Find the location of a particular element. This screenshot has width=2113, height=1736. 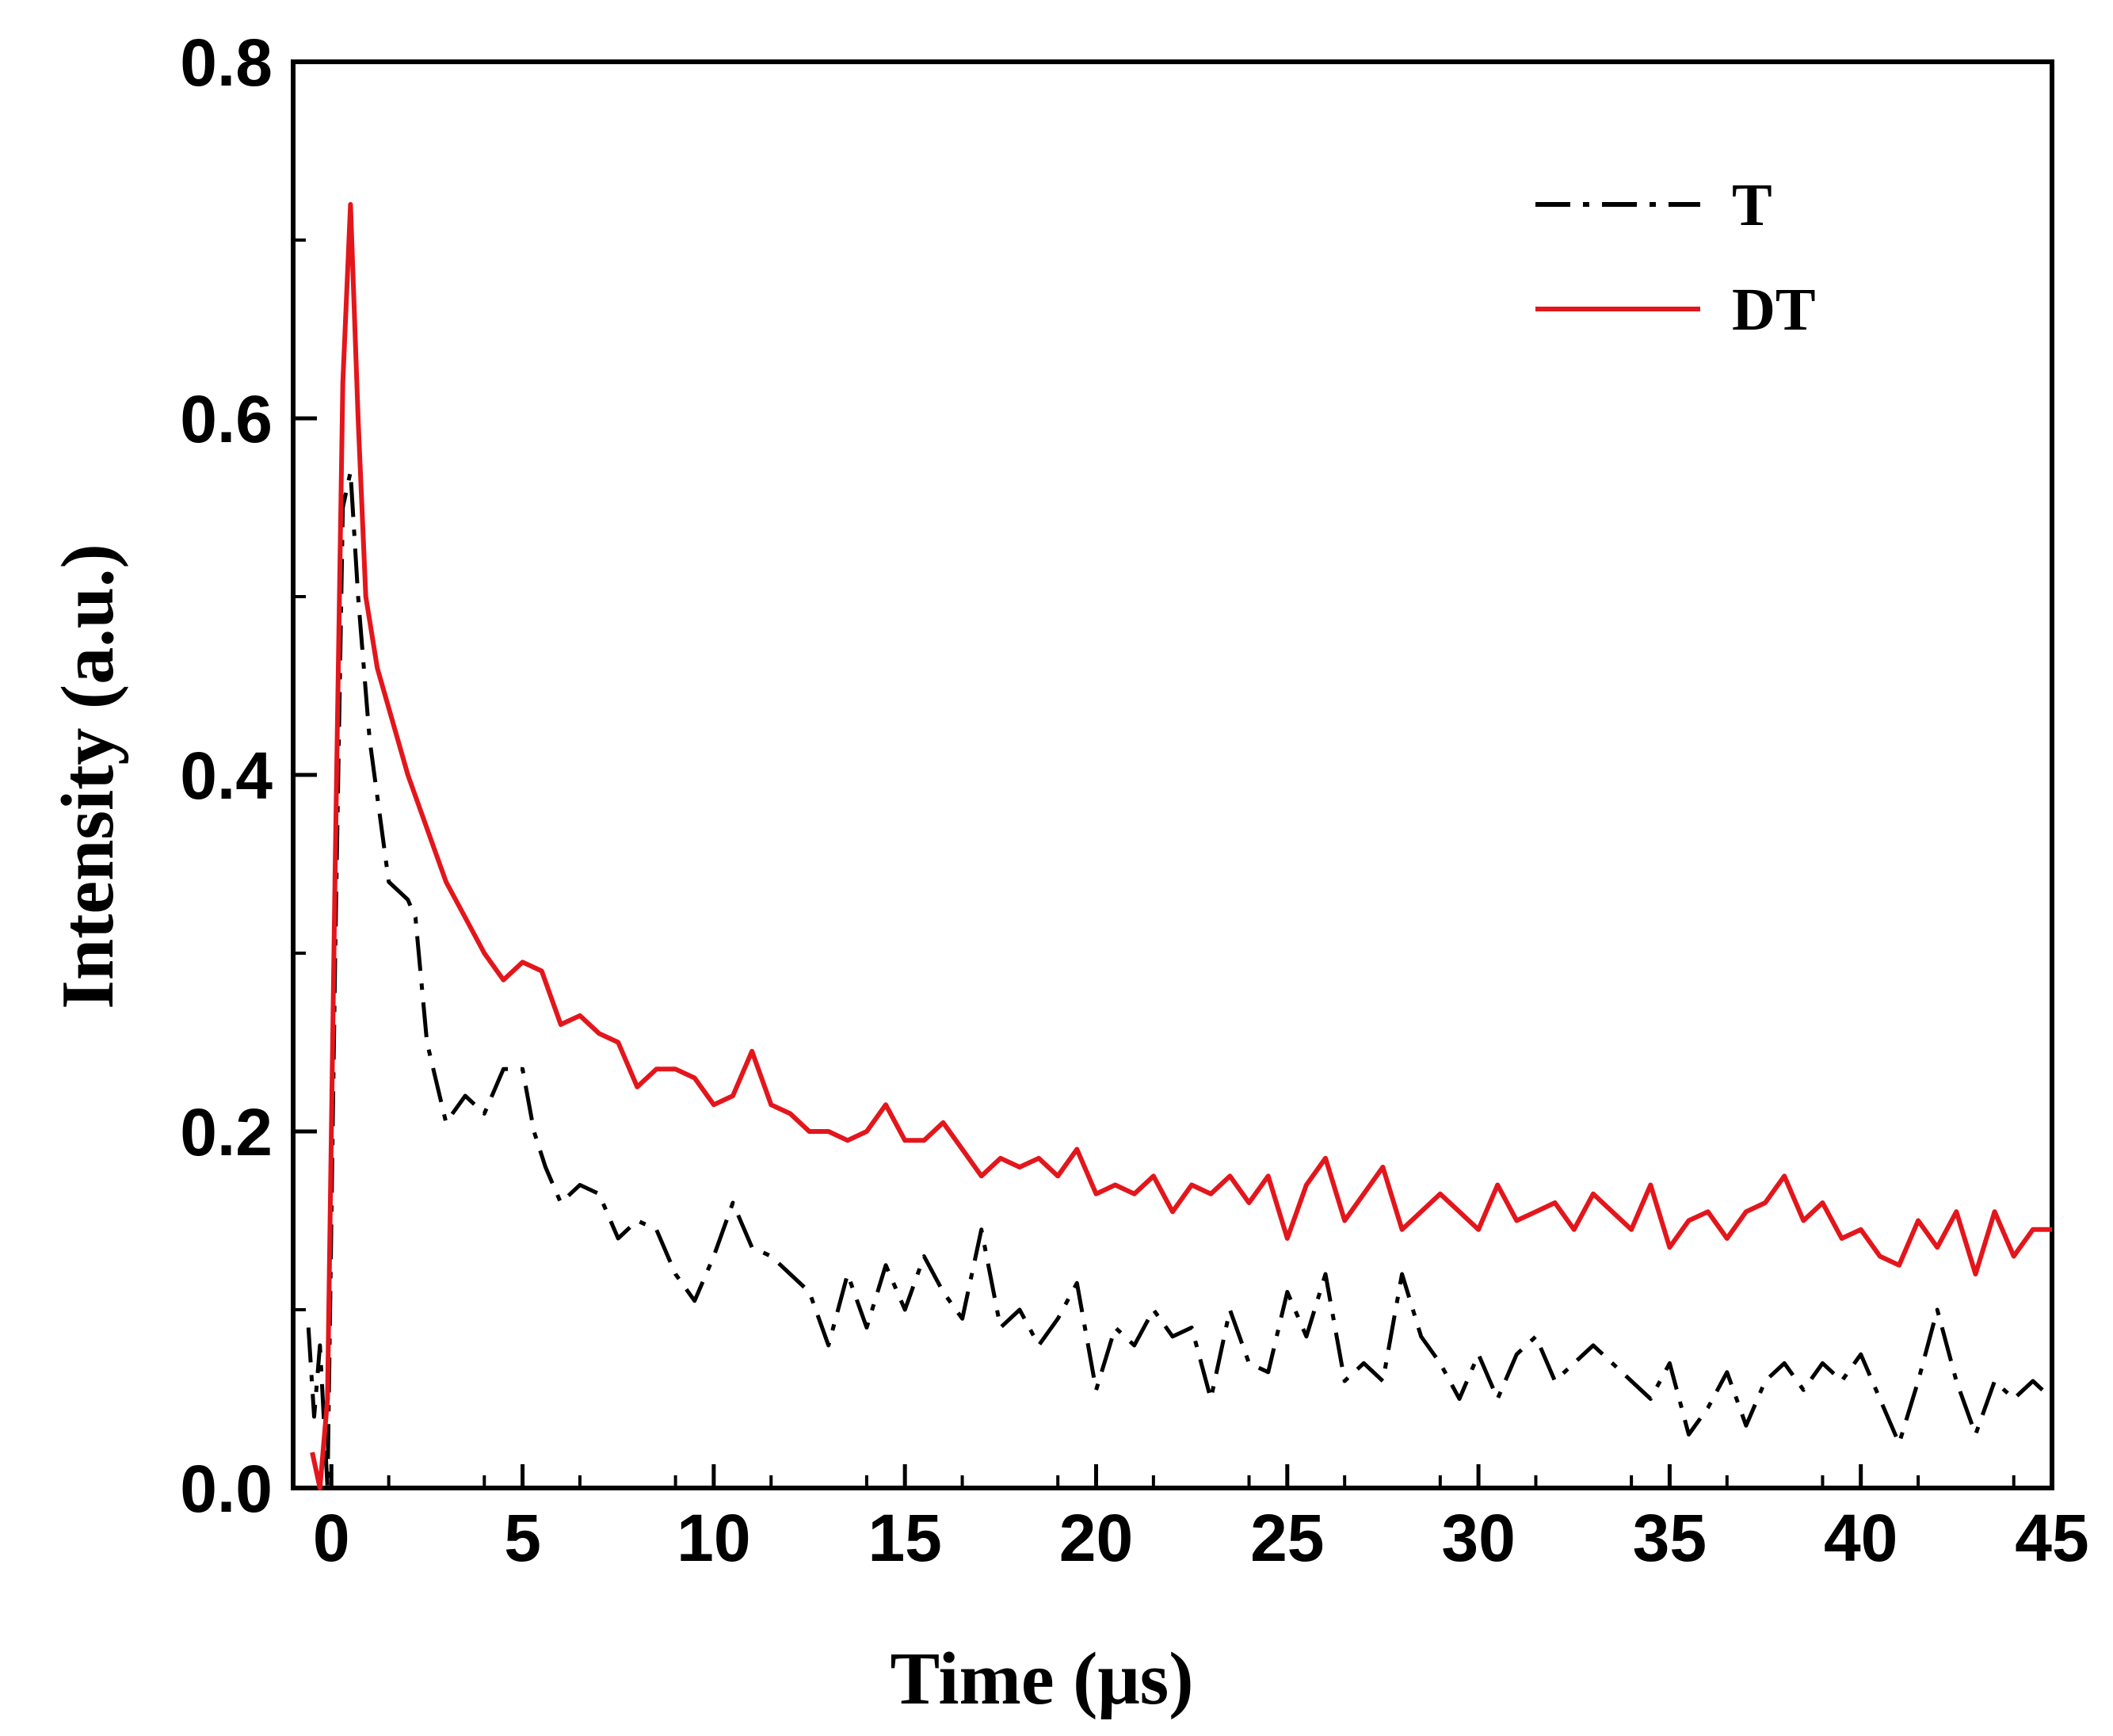

y-axis-ticks: 0.0 0.2 0.4 0.6 0.8 is located at coordinates (248, 775).